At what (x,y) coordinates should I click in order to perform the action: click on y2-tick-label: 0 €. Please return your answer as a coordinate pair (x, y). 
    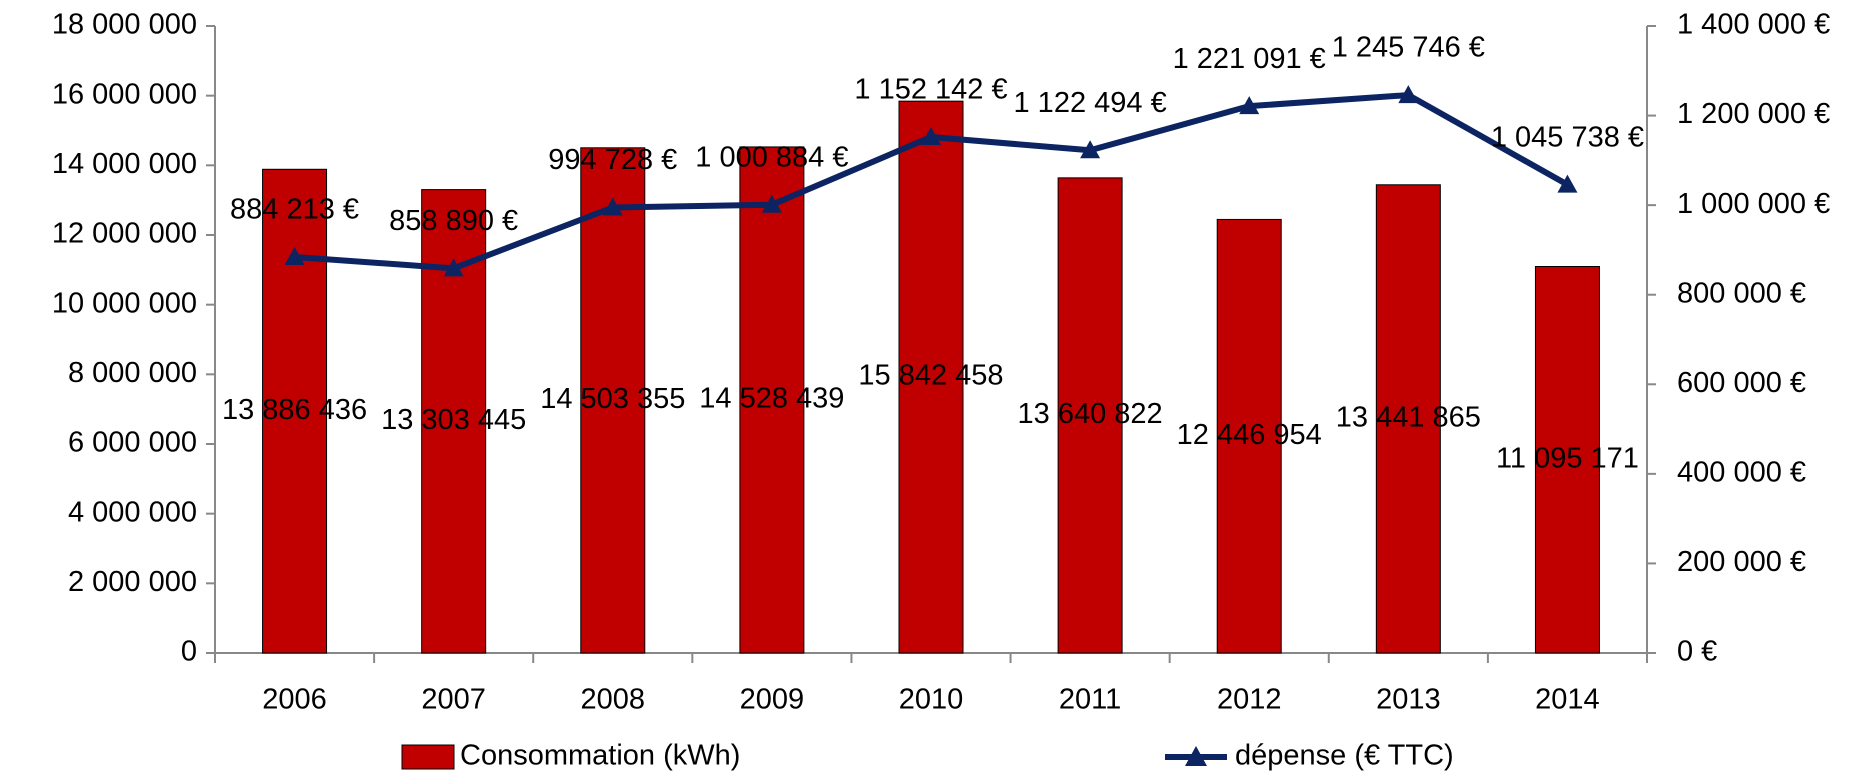
    Looking at the image, I should click on (1697, 652).